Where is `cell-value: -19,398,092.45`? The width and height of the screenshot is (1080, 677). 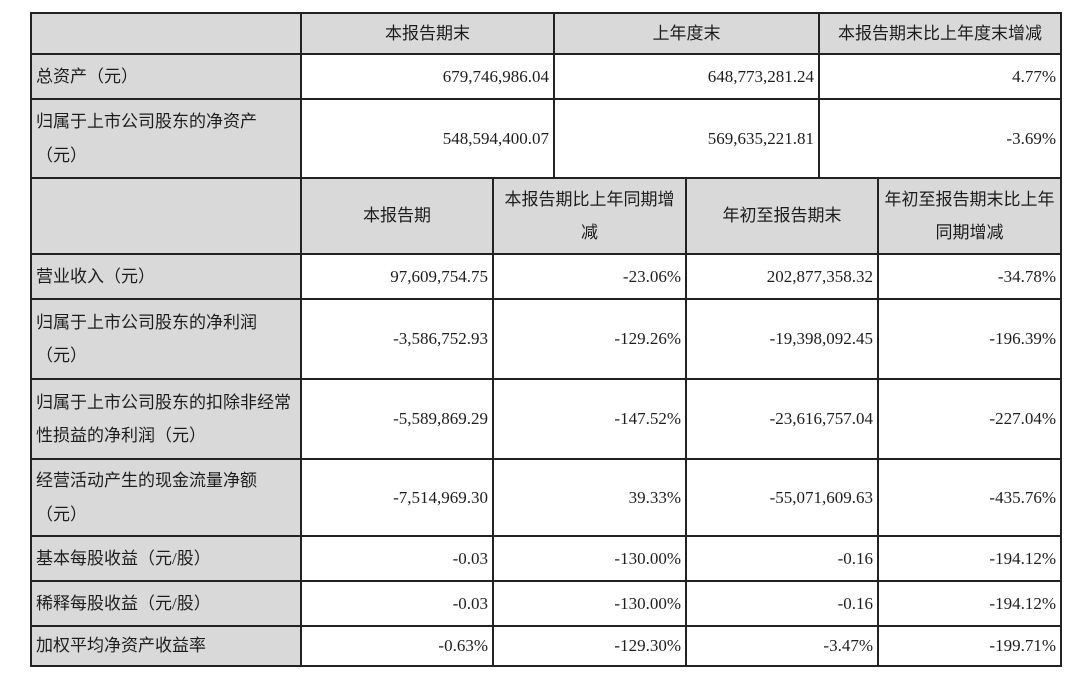 cell-value: -19,398,092.45 is located at coordinates (782, 339).